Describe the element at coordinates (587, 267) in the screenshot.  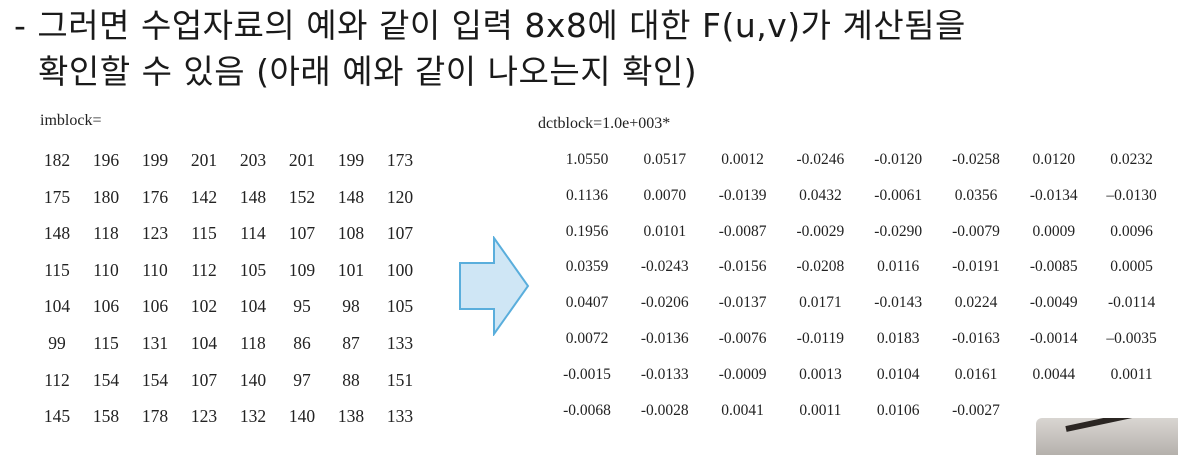
I see `dctblock-cell: 0.0359` at that location.